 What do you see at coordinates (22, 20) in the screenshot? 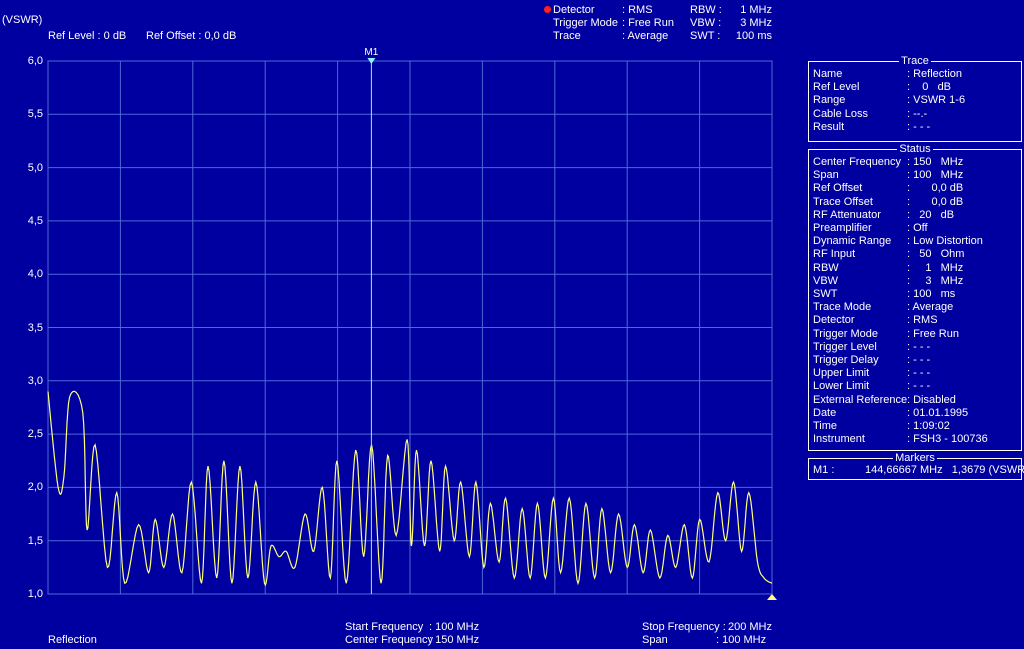
I see `unit-label: (VSWR)` at bounding box center [22, 20].